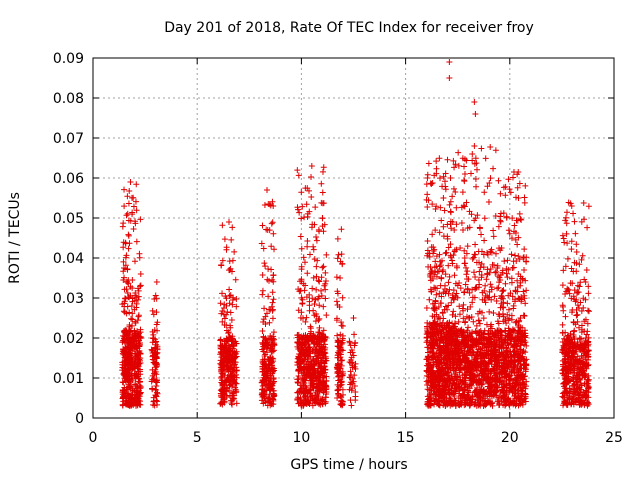 The image size is (640, 480). I want to click on x-axis-label: GPS time / hours, so click(348, 465).